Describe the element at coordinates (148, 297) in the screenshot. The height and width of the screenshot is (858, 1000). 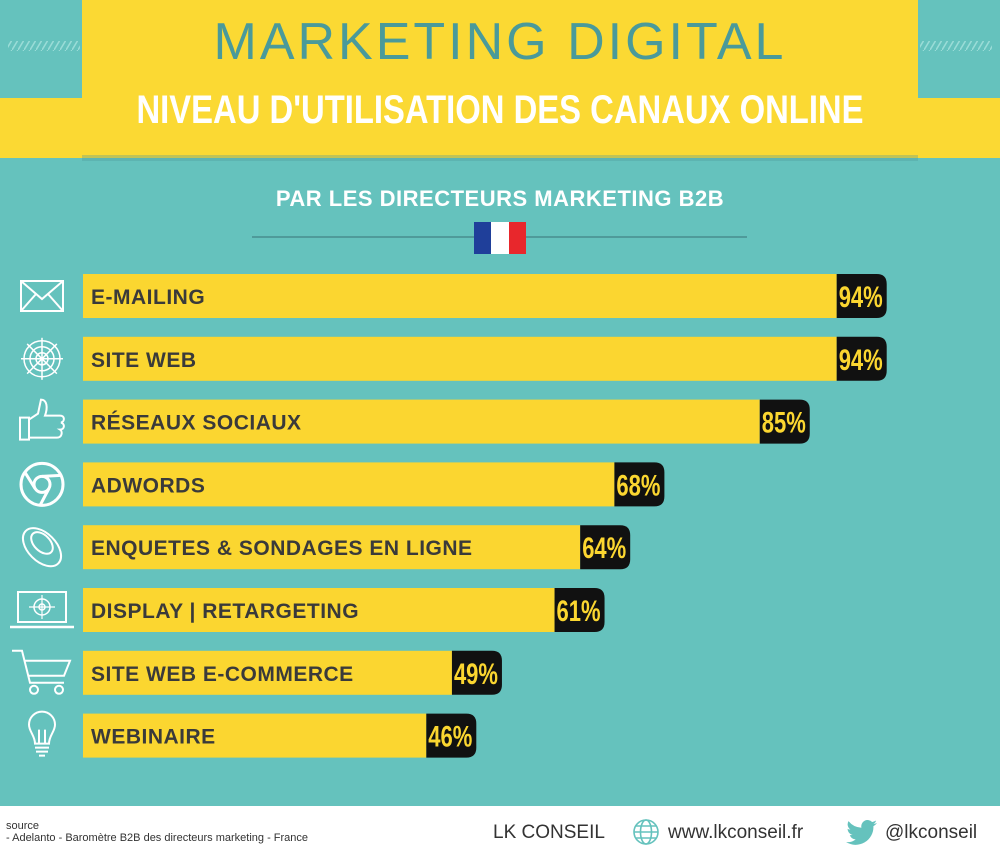
I see `category-label: E-MAILING` at that location.